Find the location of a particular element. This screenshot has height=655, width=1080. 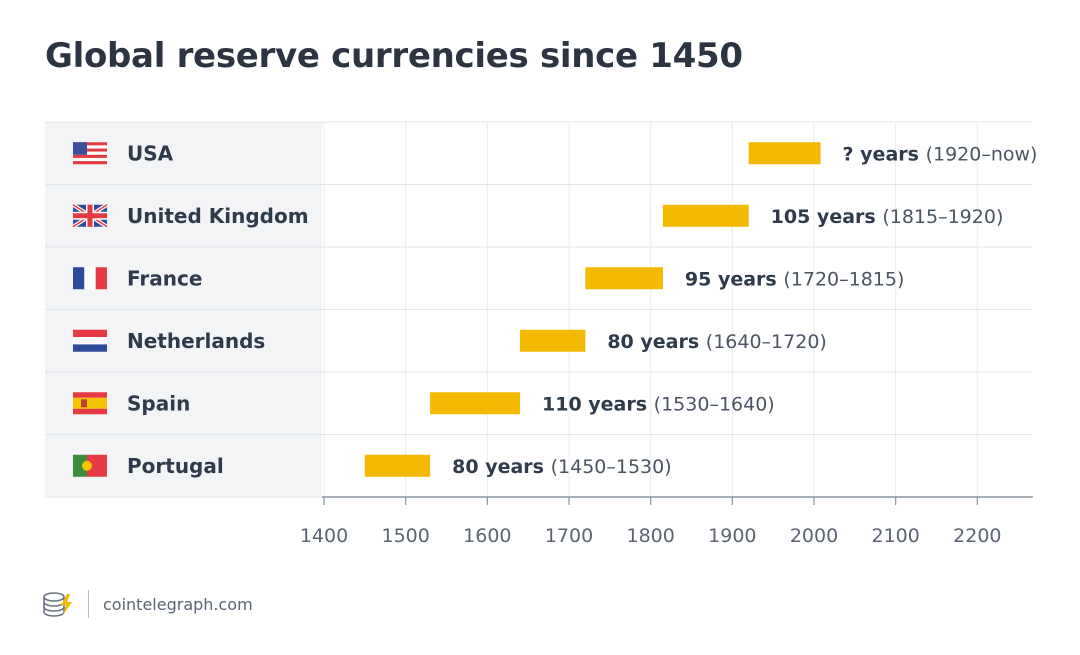

range-label: 110 years (1530–1640) is located at coordinates (658, 404).